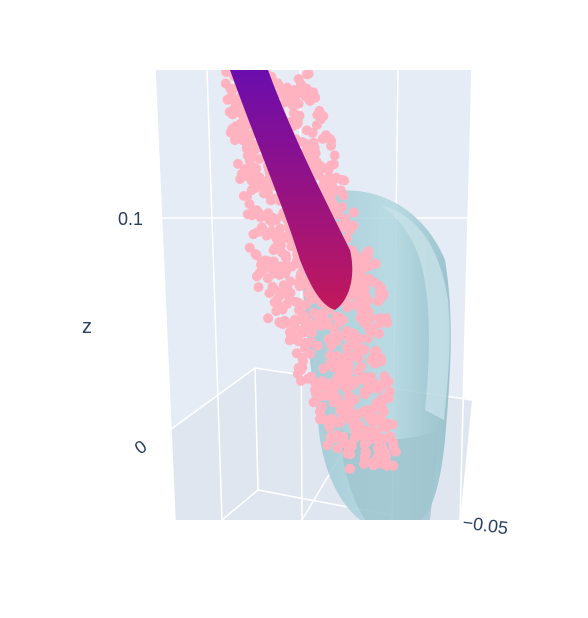 This screenshot has width=588, height=618. What do you see at coordinates (485, 525) in the screenshot?
I see `x-tick-label: −0.05` at bounding box center [485, 525].